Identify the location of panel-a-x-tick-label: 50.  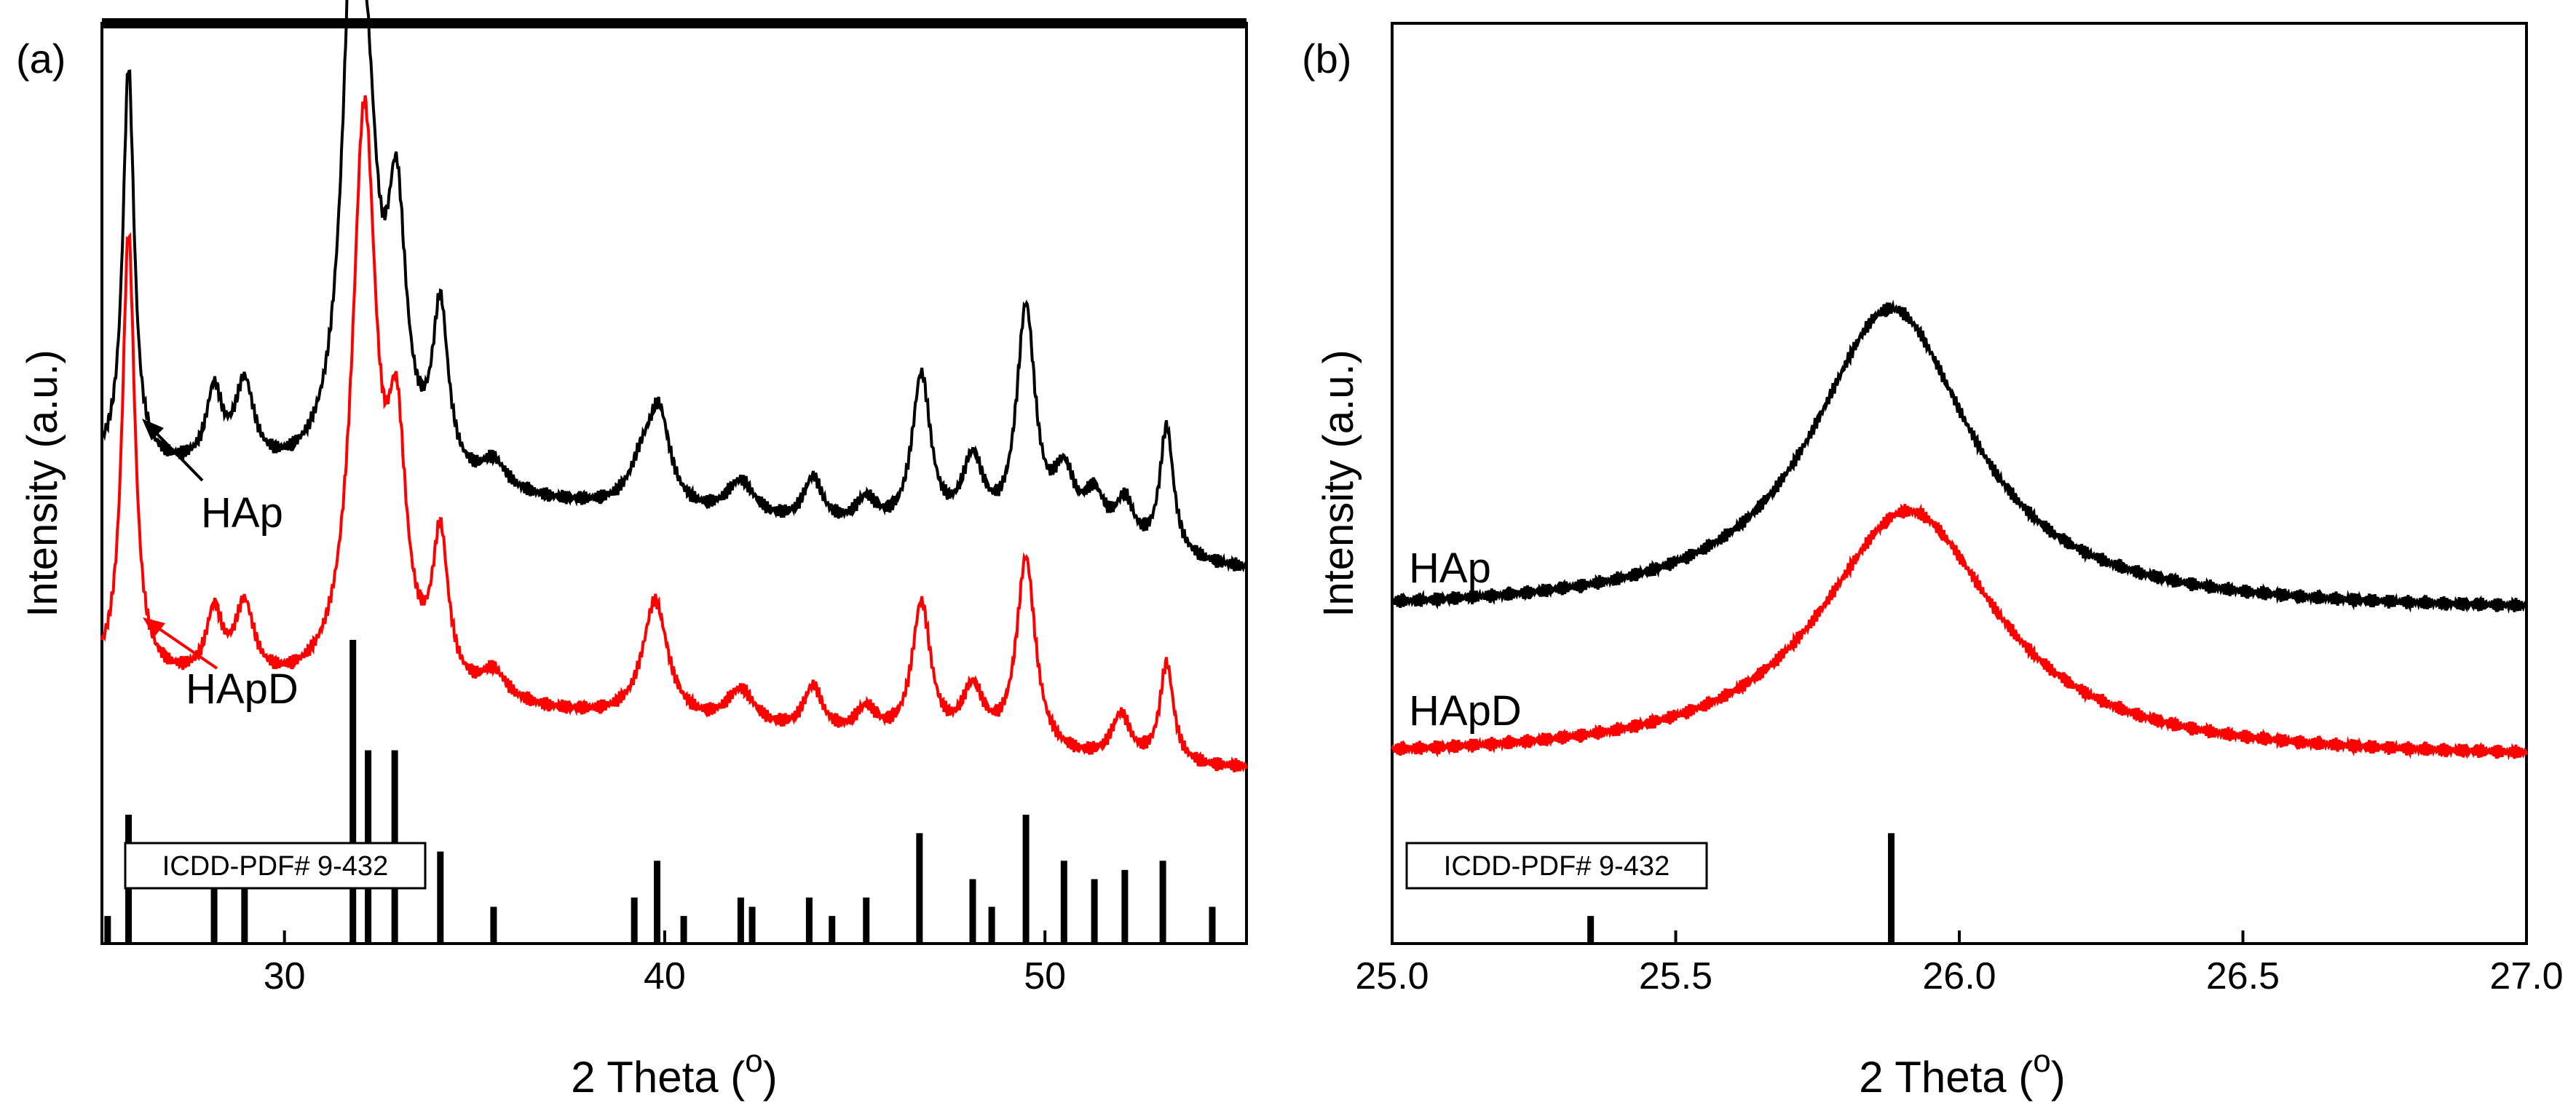
(1045, 976).